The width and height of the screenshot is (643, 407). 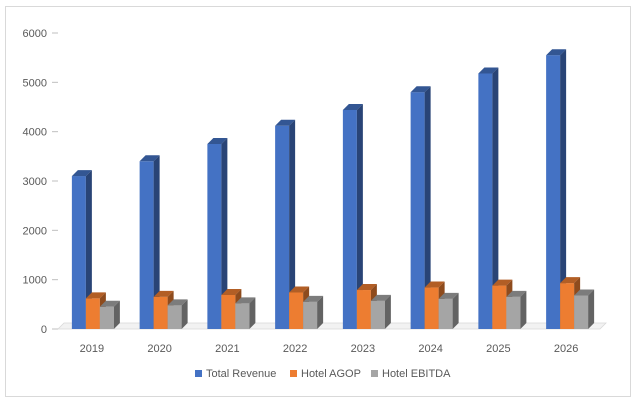 I want to click on x-tick-label: 2021, so click(x=227, y=349).